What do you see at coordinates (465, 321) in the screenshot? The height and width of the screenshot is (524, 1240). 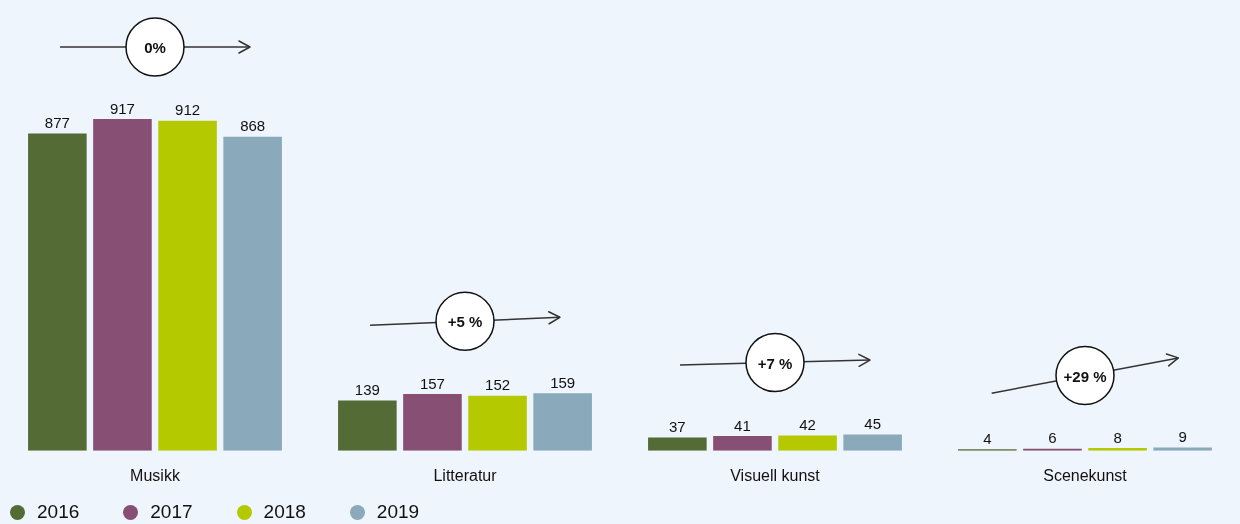 I see `annotation: +5 %` at bounding box center [465, 321].